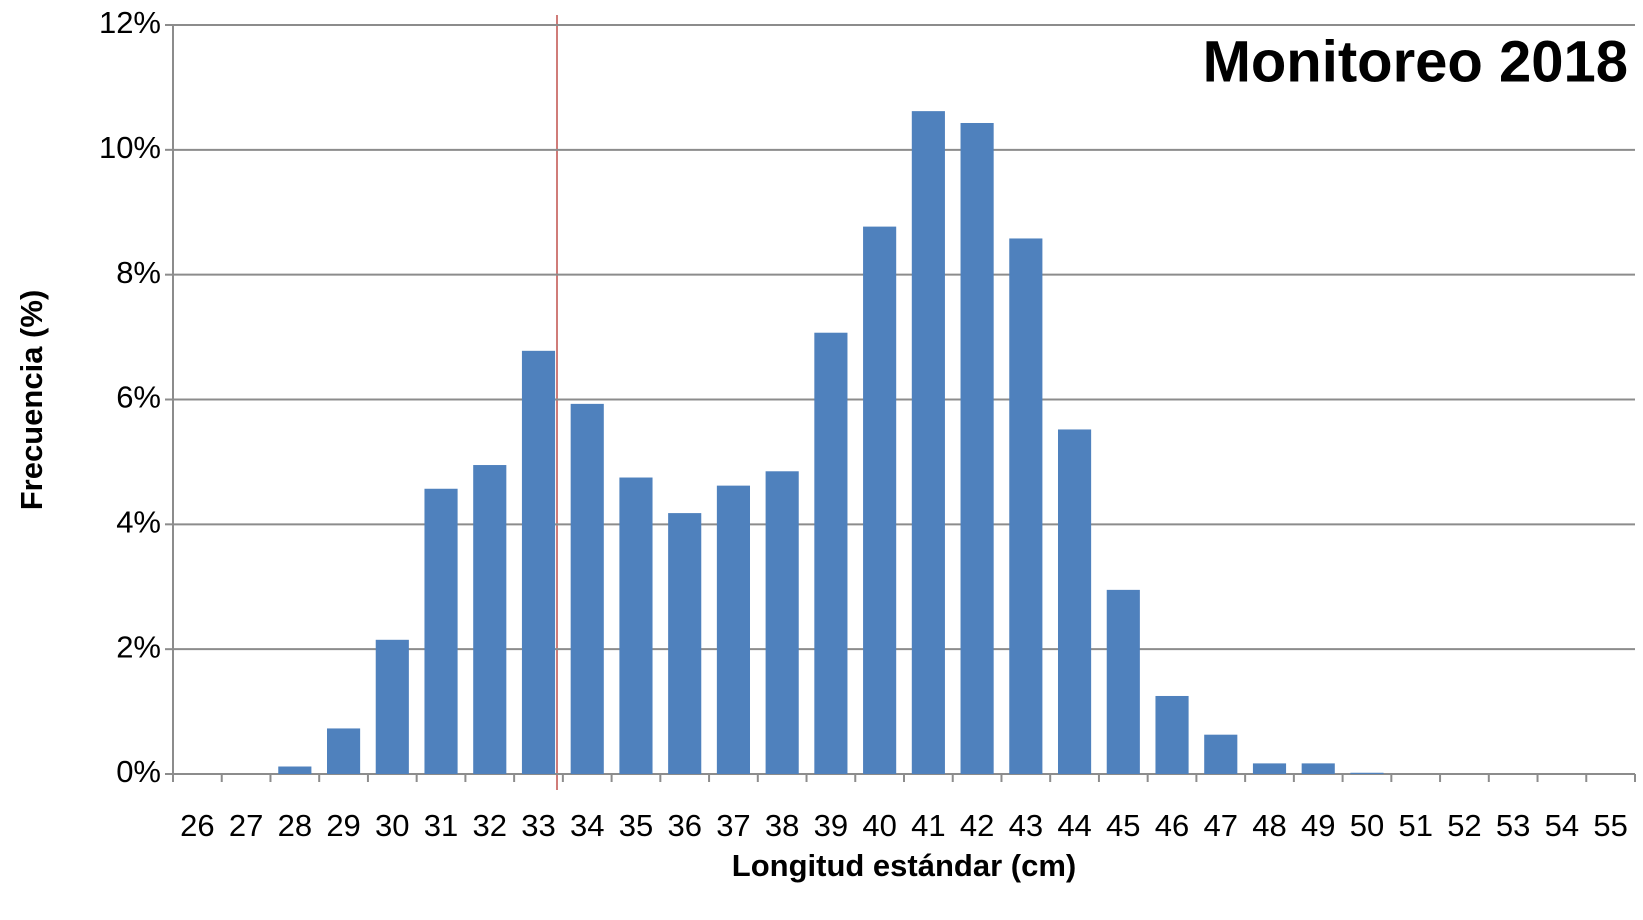  I want to click on x-tick-label: 47, so click(1221, 825).